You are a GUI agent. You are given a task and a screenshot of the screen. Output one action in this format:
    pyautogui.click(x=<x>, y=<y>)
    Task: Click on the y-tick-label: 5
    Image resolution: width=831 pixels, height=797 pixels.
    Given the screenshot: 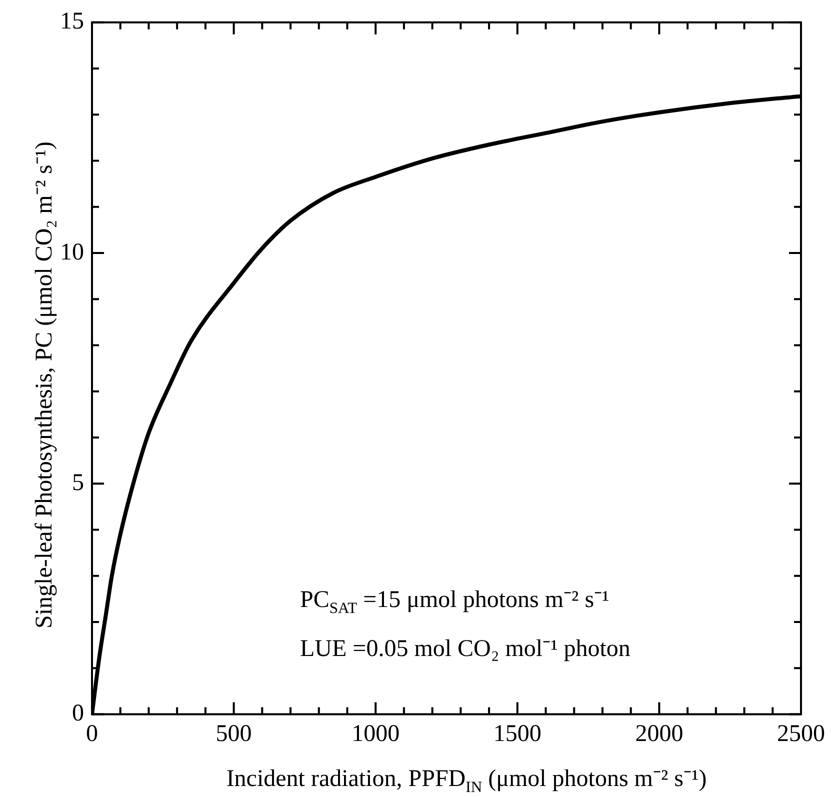 What is the action you would take?
    pyautogui.click(x=78, y=483)
    